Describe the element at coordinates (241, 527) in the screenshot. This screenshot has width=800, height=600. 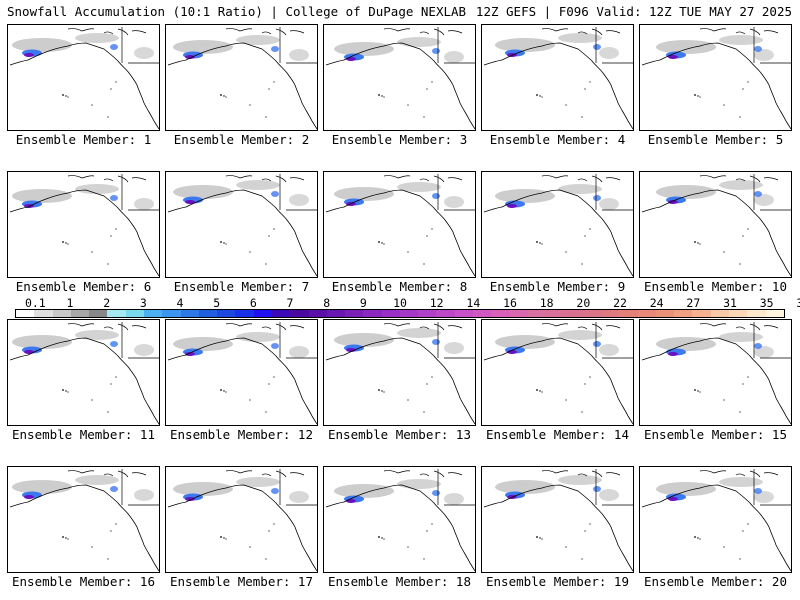
I see `ensemble-panel: Ensemble Member: 17` at that location.